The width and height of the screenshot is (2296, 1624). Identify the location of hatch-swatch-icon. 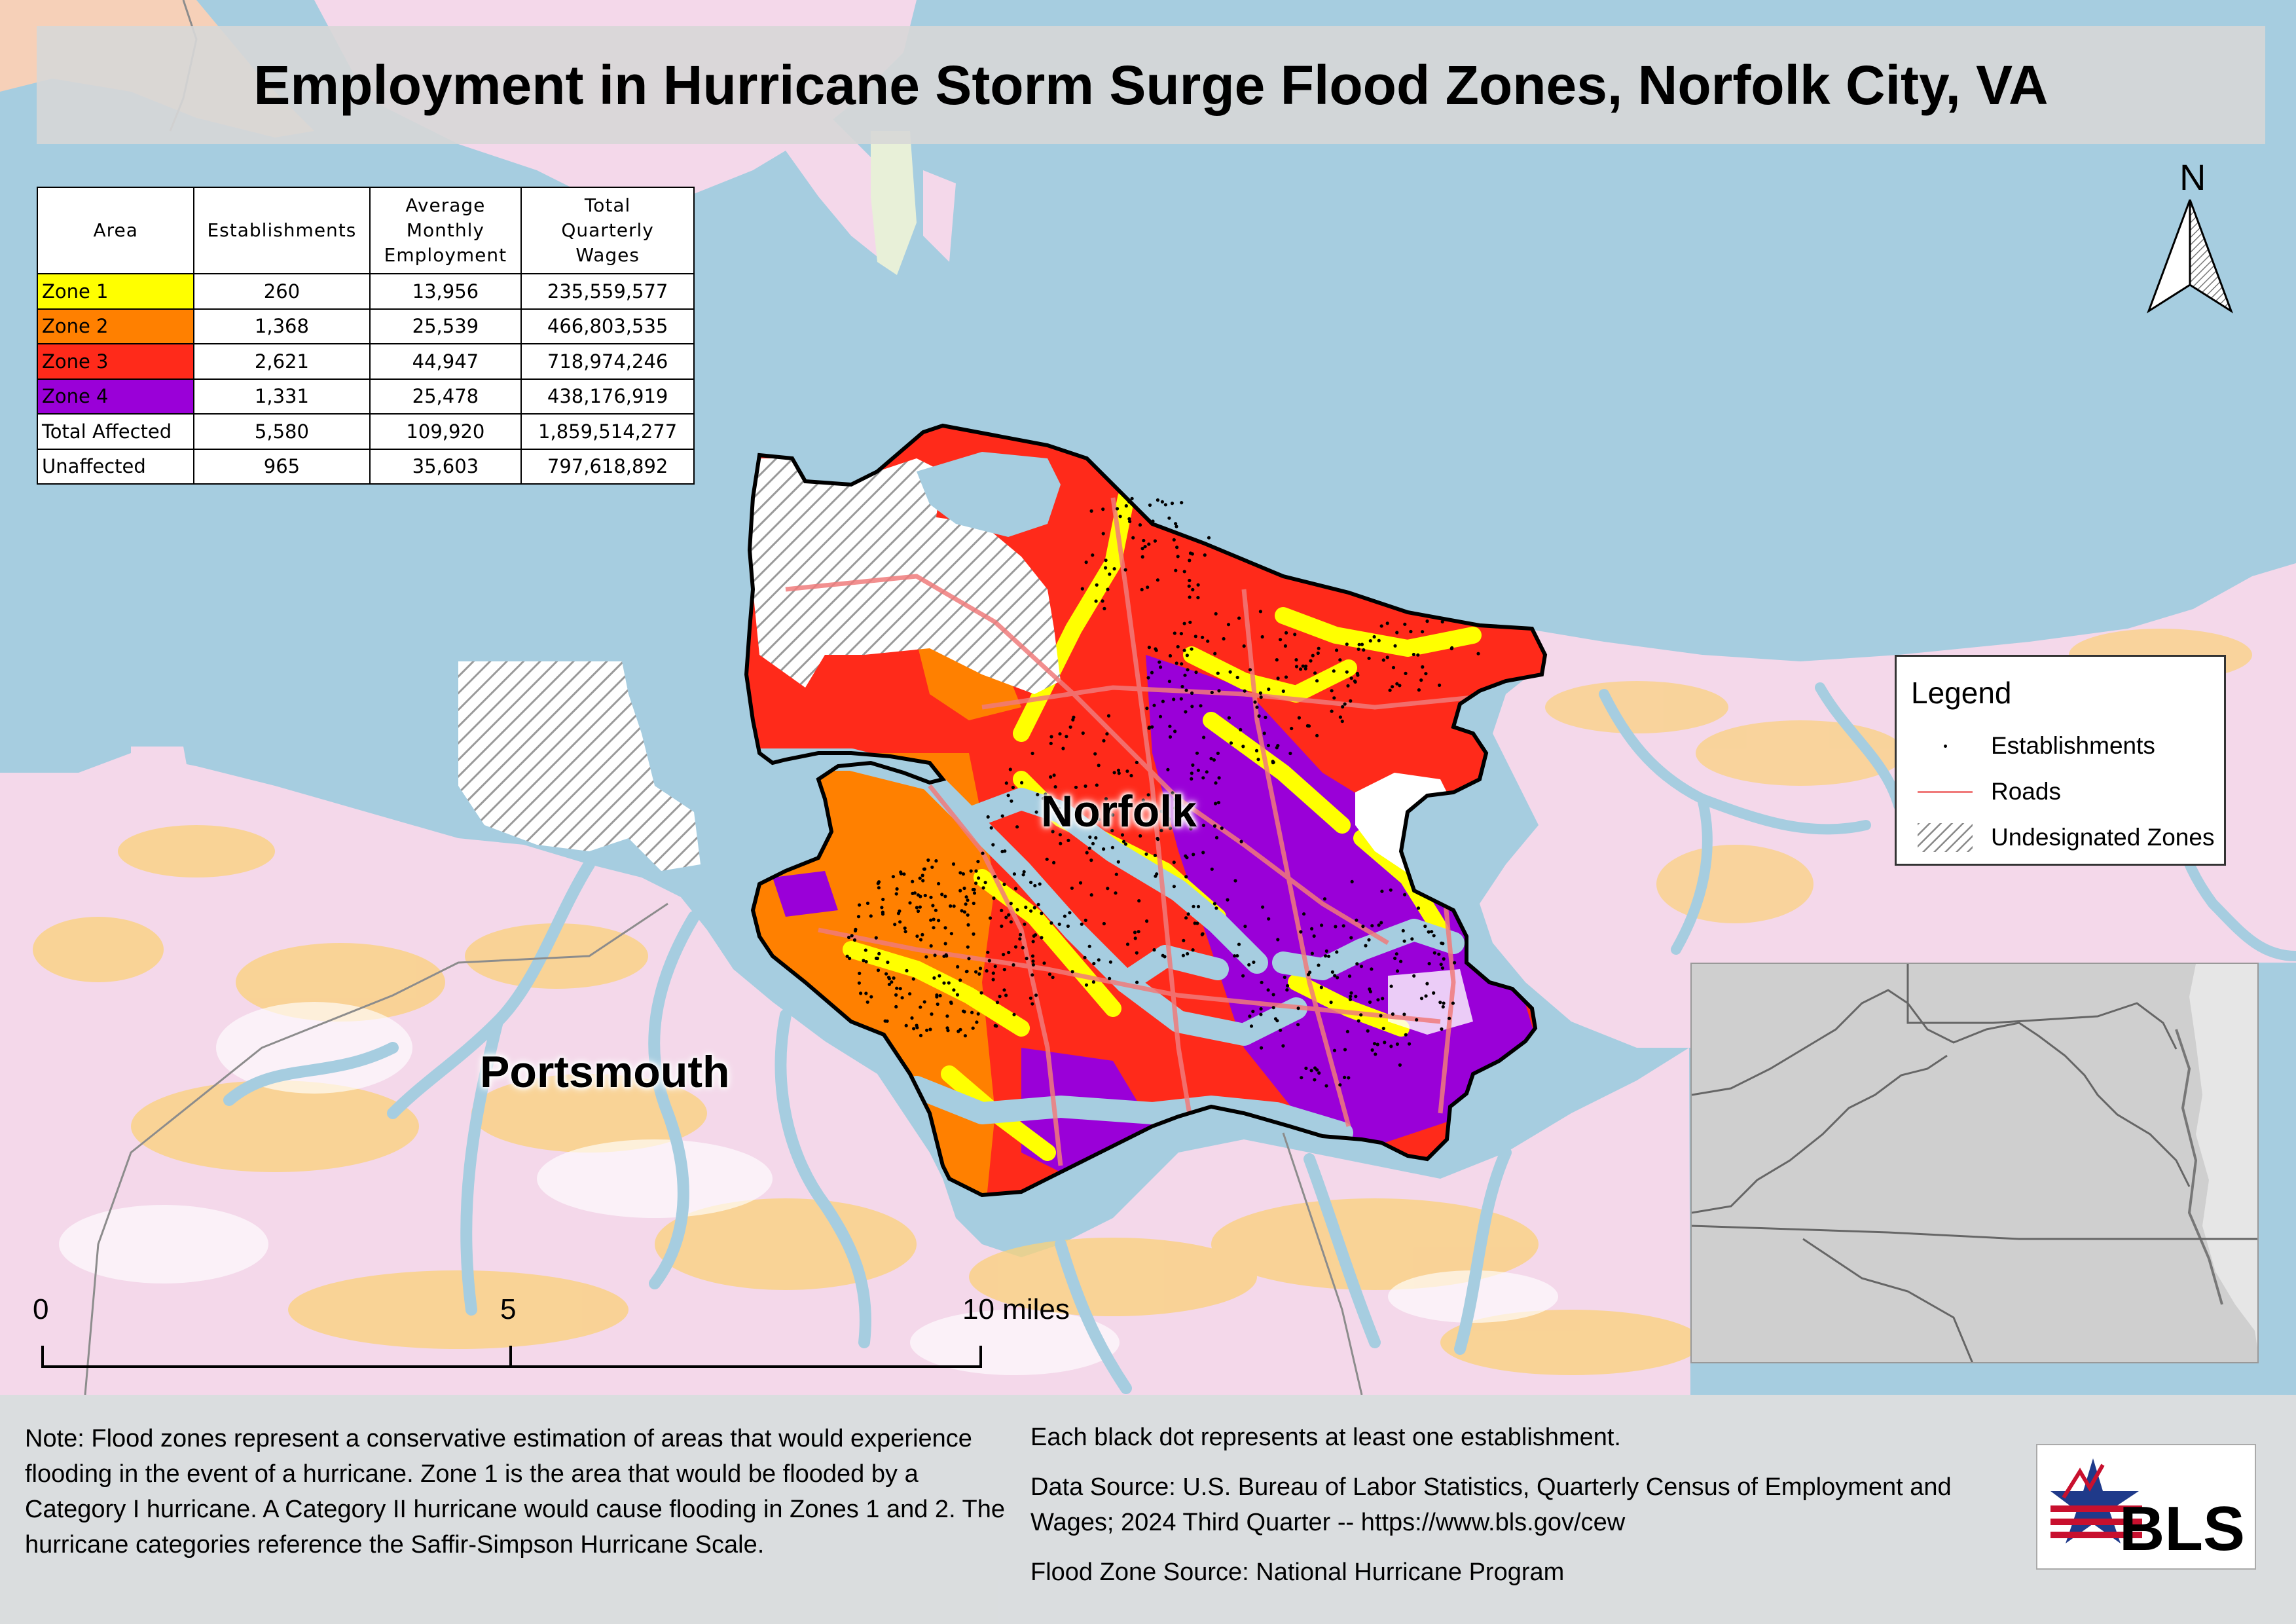
(1945, 837).